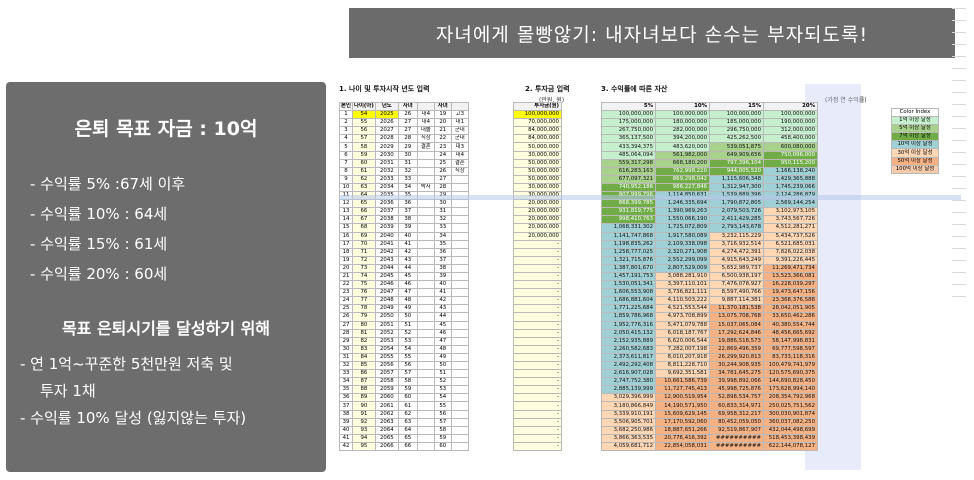  I want to click on asset-cell: 69,777,598,597, so click(790, 349).